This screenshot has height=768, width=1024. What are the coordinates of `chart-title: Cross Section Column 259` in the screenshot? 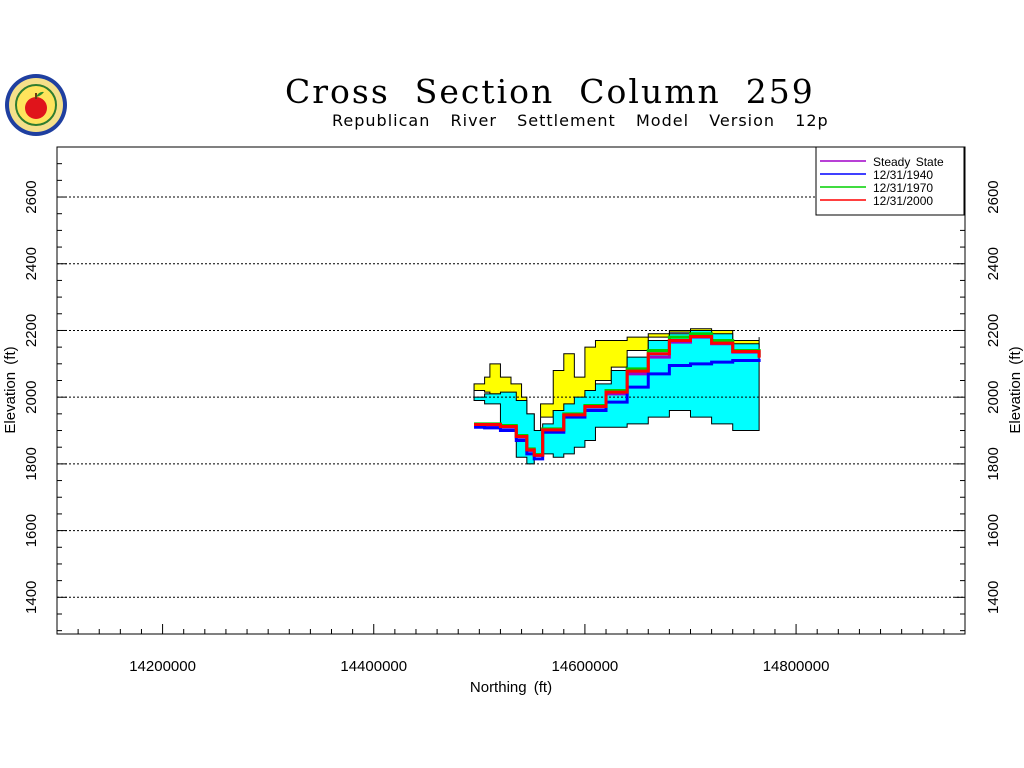 It's located at (550, 91).